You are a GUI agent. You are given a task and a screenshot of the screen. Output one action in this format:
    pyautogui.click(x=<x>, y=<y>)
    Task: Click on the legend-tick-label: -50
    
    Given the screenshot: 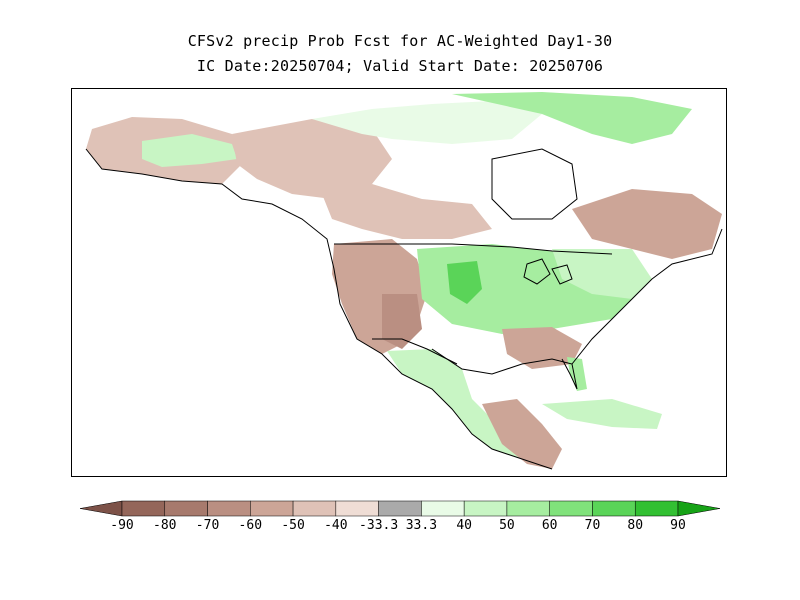 What is the action you would take?
    pyautogui.click(x=293, y=525)
    